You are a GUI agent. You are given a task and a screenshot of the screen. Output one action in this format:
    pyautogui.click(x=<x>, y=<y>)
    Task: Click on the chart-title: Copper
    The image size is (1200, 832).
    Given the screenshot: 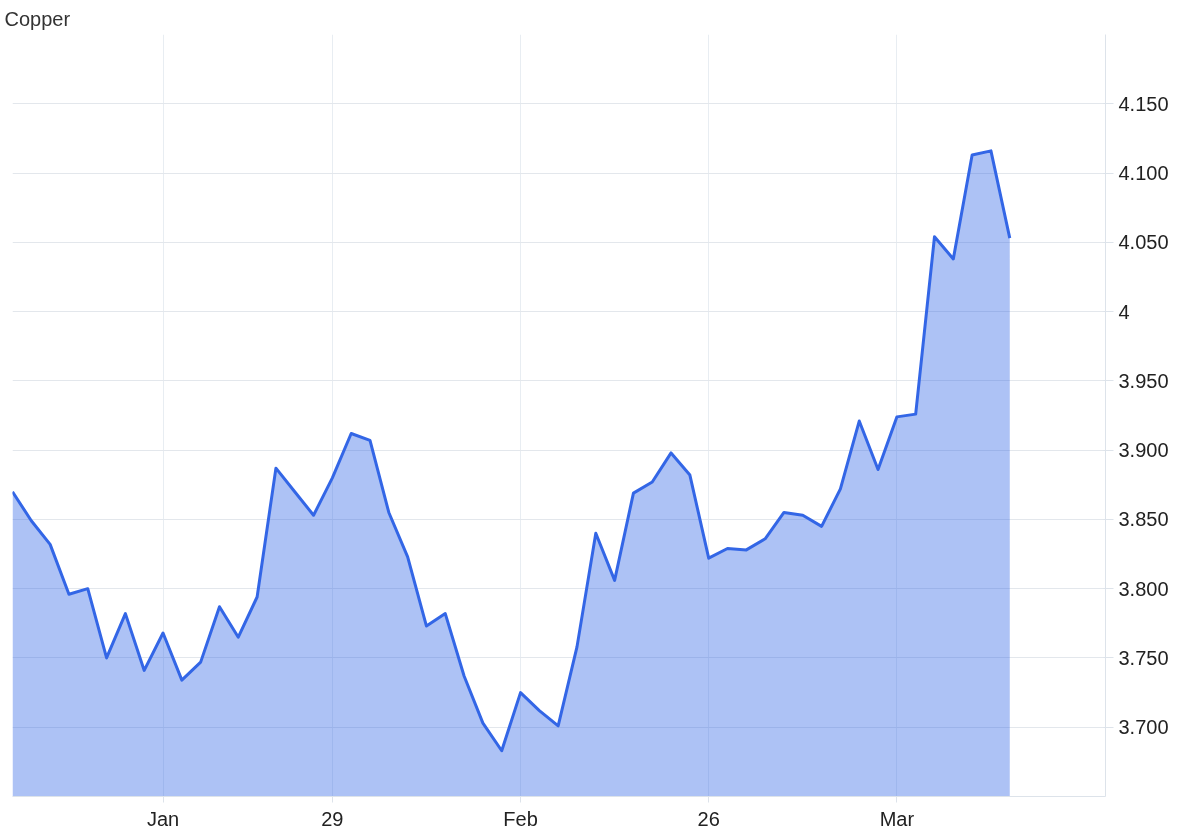 What is the action you would take?
    pyautogui.click(x=37, y=18)
    